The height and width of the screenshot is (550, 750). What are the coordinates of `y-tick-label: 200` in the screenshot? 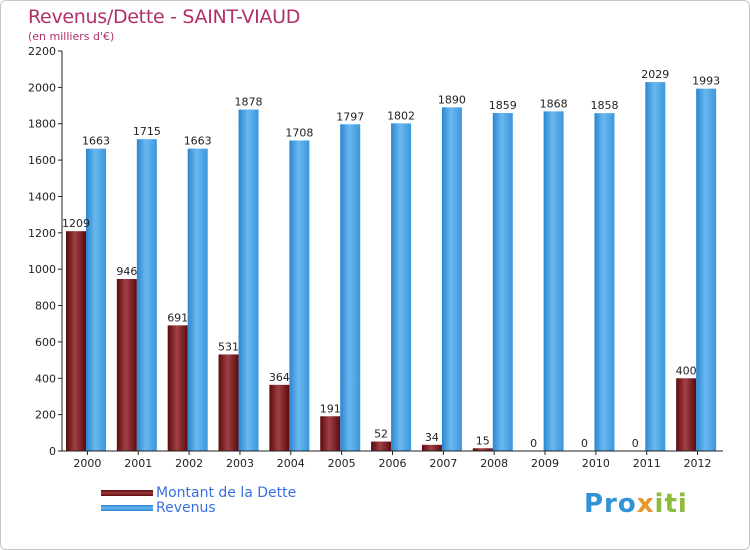 It's located at (45, 415).